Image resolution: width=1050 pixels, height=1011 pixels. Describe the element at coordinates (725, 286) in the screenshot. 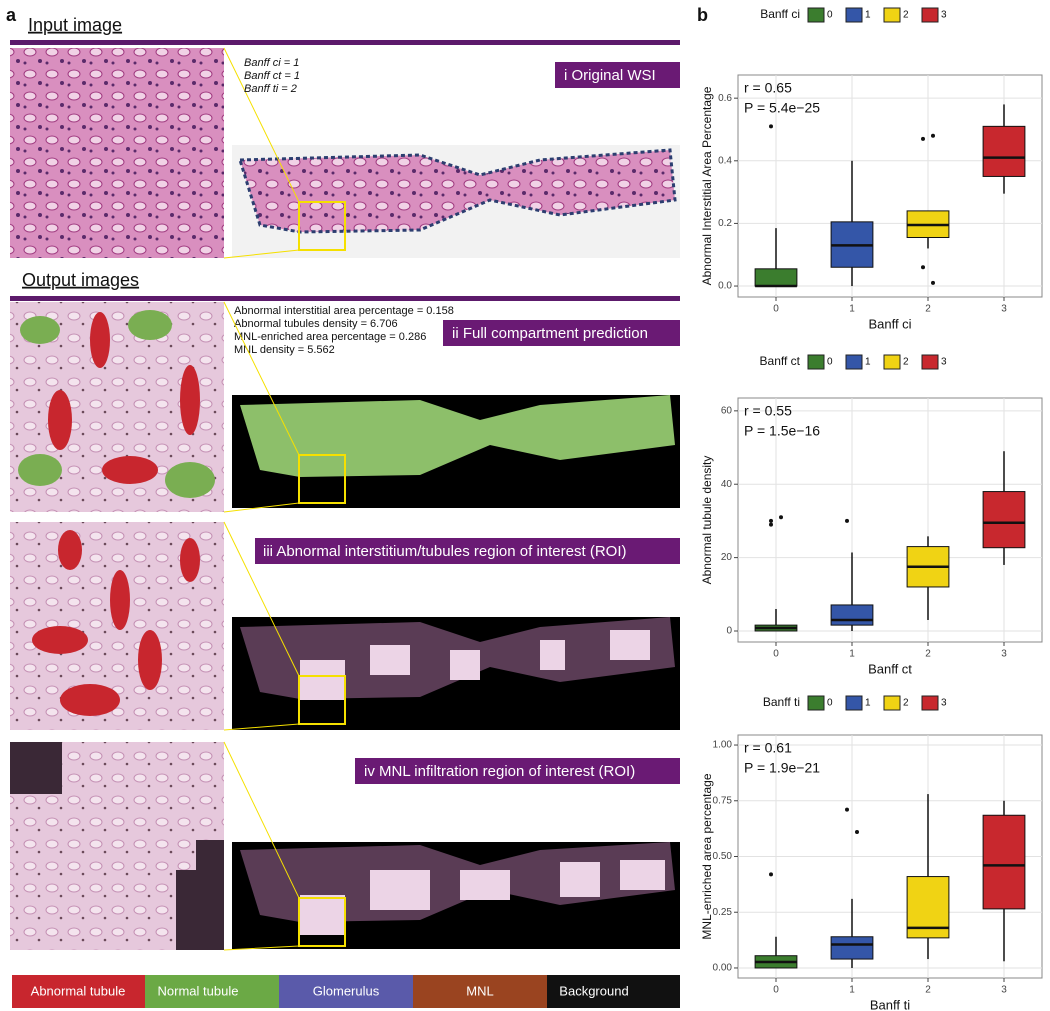

I see `y-tick-label: 0.0` at that location.